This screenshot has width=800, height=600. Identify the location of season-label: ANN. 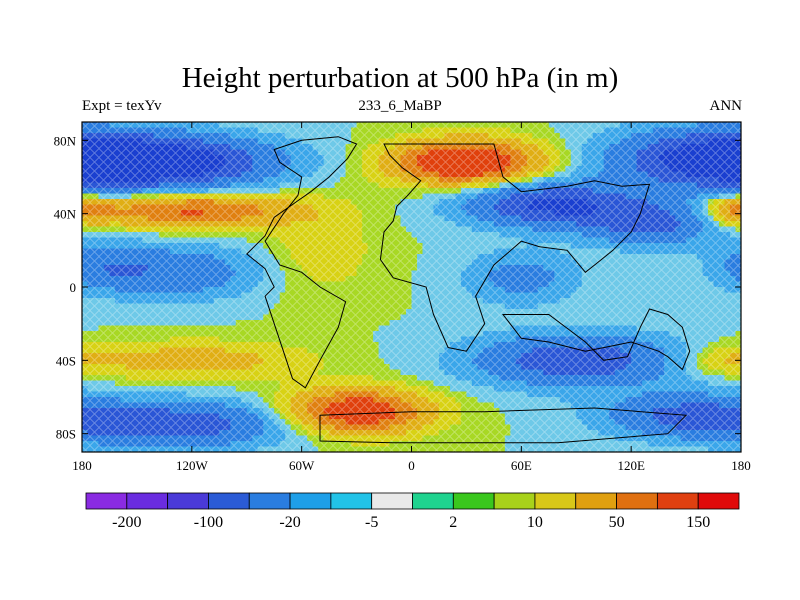
(726, 106).